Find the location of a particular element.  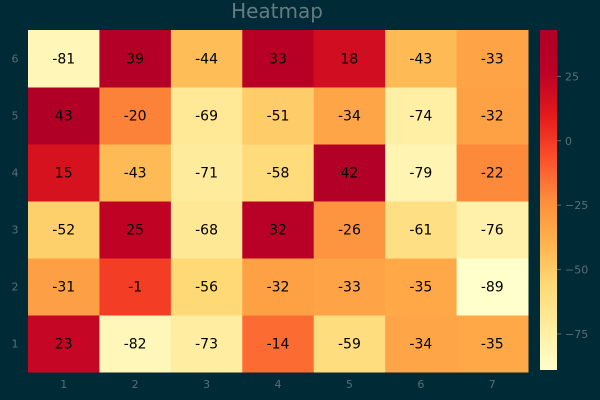

cell-value-label: -26 is located at coordinates (349, 231).